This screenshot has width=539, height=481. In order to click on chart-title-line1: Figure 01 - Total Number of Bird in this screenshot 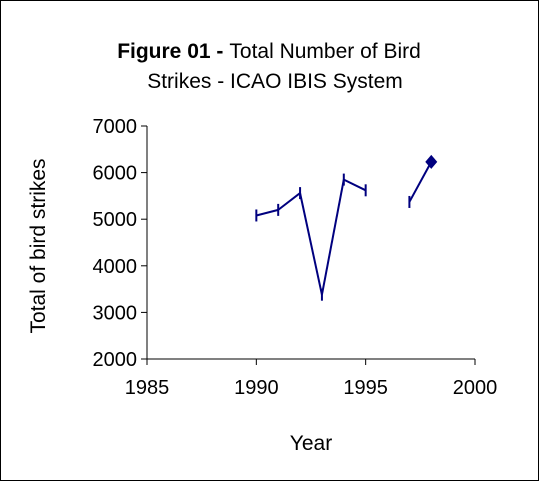, I will do `click(269, 51)`.